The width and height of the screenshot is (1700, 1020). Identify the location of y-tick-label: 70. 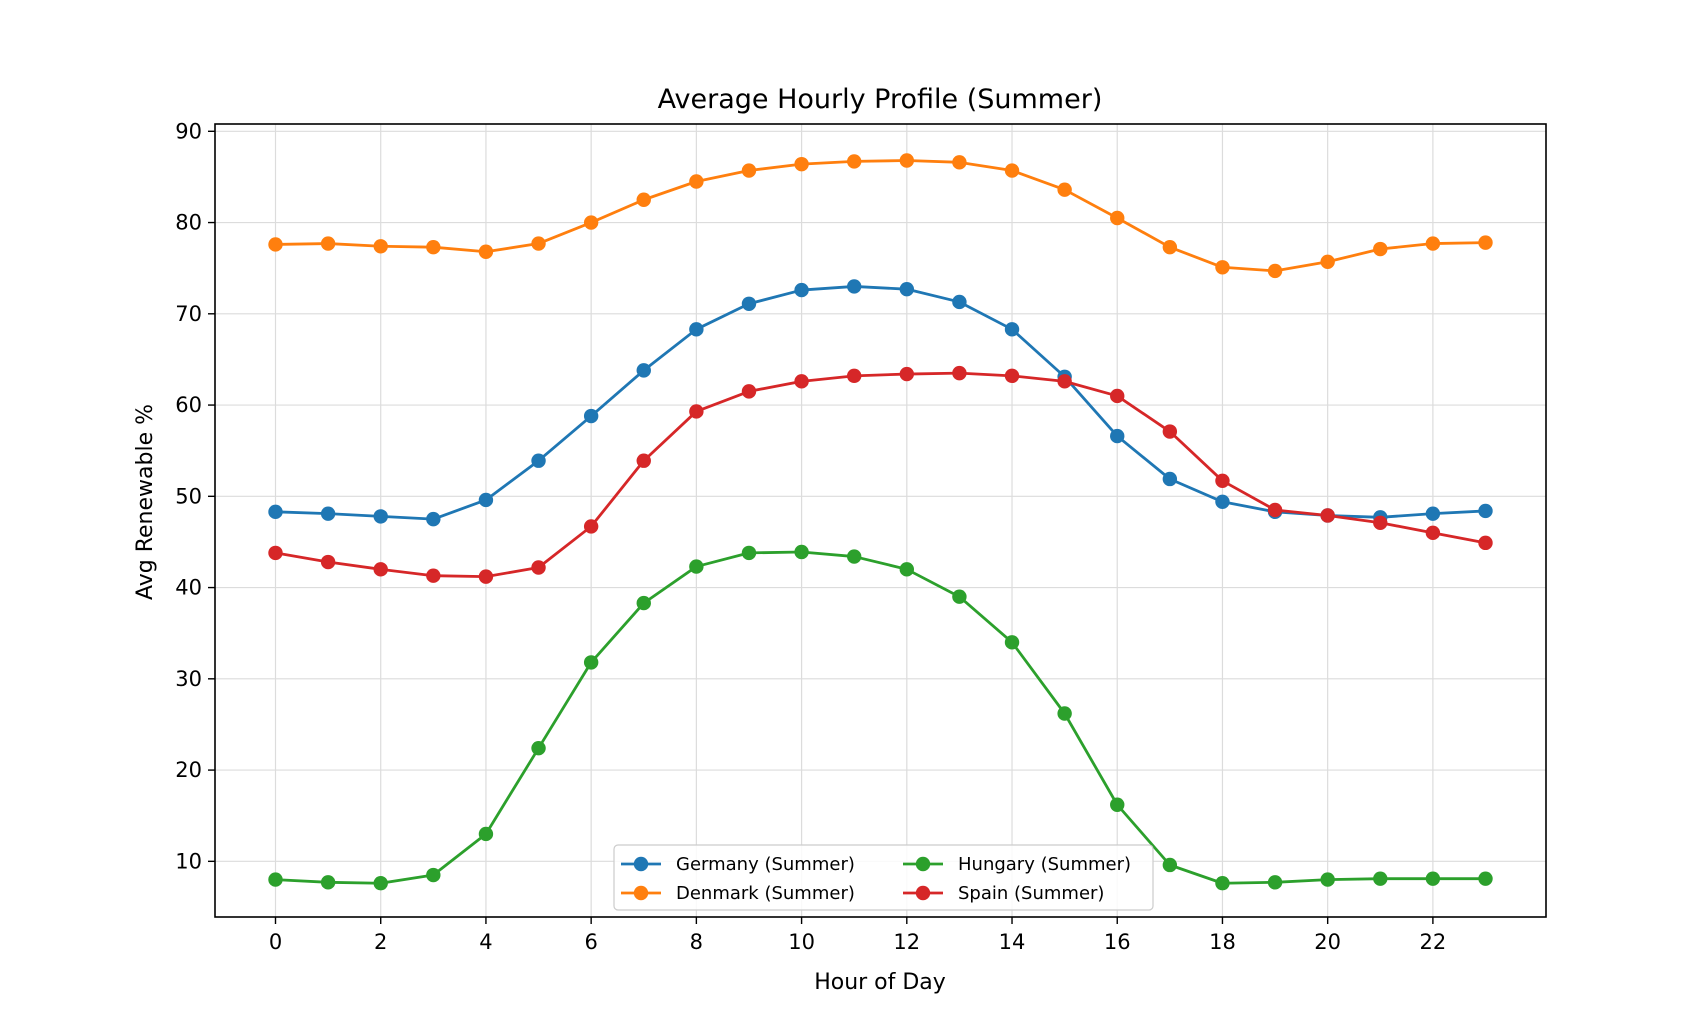
(188, 314).